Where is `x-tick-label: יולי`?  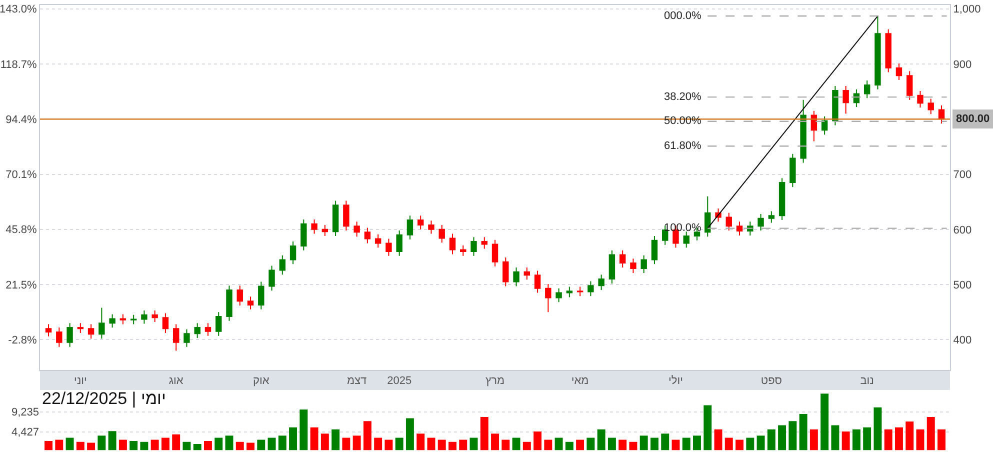 x-tick-label: יולי is located at coordinates (675, 381).